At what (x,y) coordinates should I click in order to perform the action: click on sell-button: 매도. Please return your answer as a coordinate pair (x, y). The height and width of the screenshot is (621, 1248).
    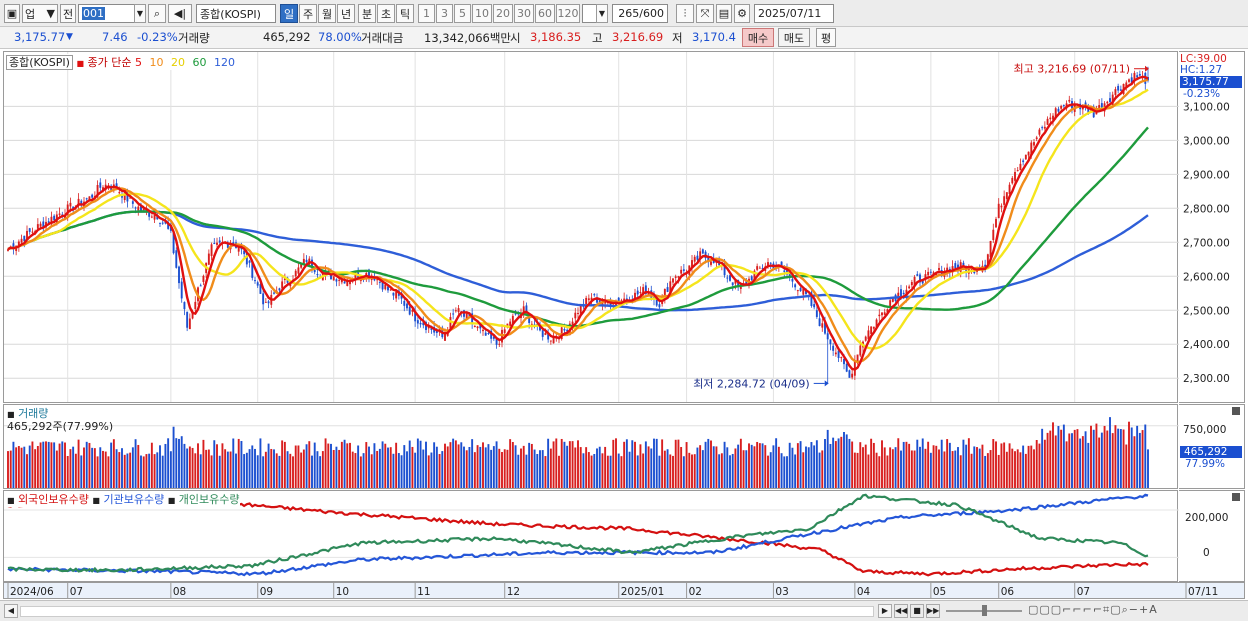
    Looking at the image, I should click on (794, 37).